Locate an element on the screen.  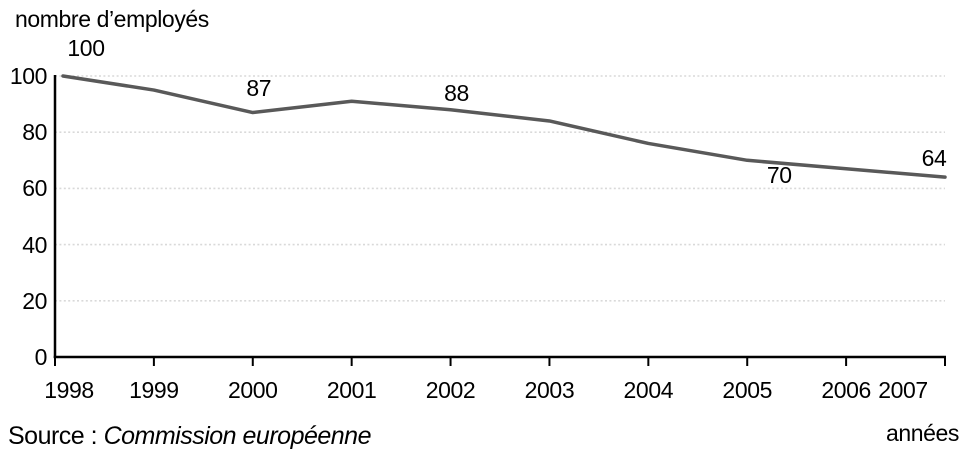
x-tick-label: 2005 is located at coordinates (747, 390).